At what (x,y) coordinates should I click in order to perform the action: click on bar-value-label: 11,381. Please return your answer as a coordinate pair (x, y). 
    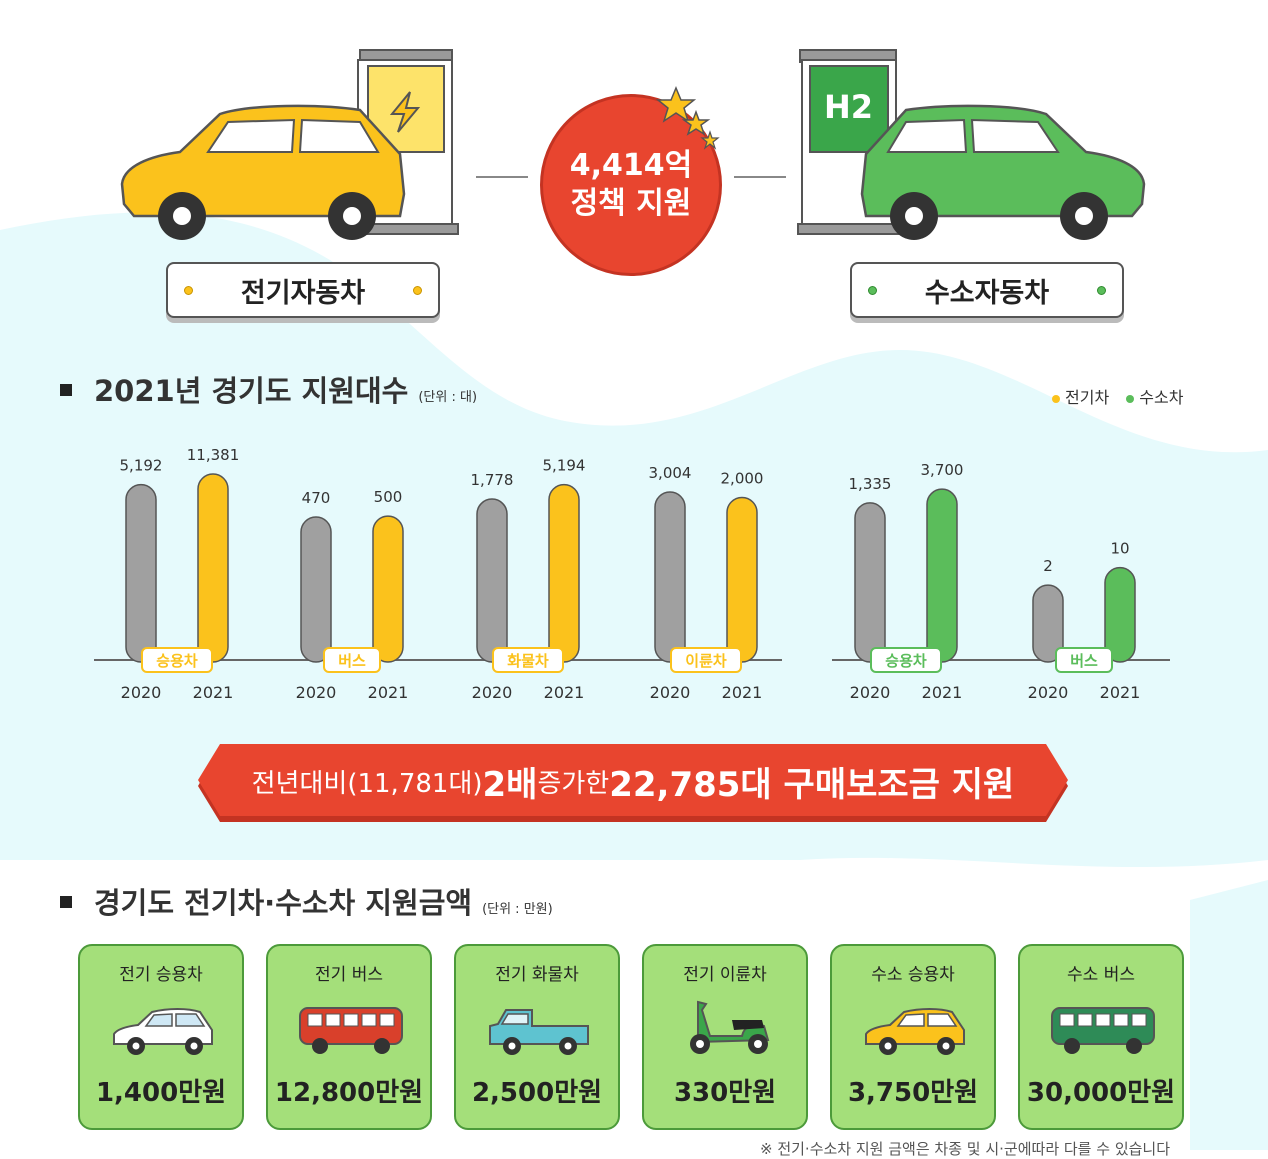
    Looking at the image, I should click on (213, 455).